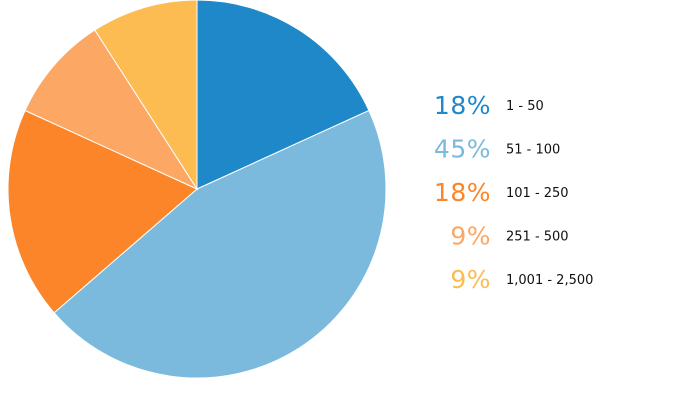 The image size is (675, 404). What do you see at coordinates (462, 149) in the screenshot?
I see `legend-percent: 45%` at bounding box center [462, 149].